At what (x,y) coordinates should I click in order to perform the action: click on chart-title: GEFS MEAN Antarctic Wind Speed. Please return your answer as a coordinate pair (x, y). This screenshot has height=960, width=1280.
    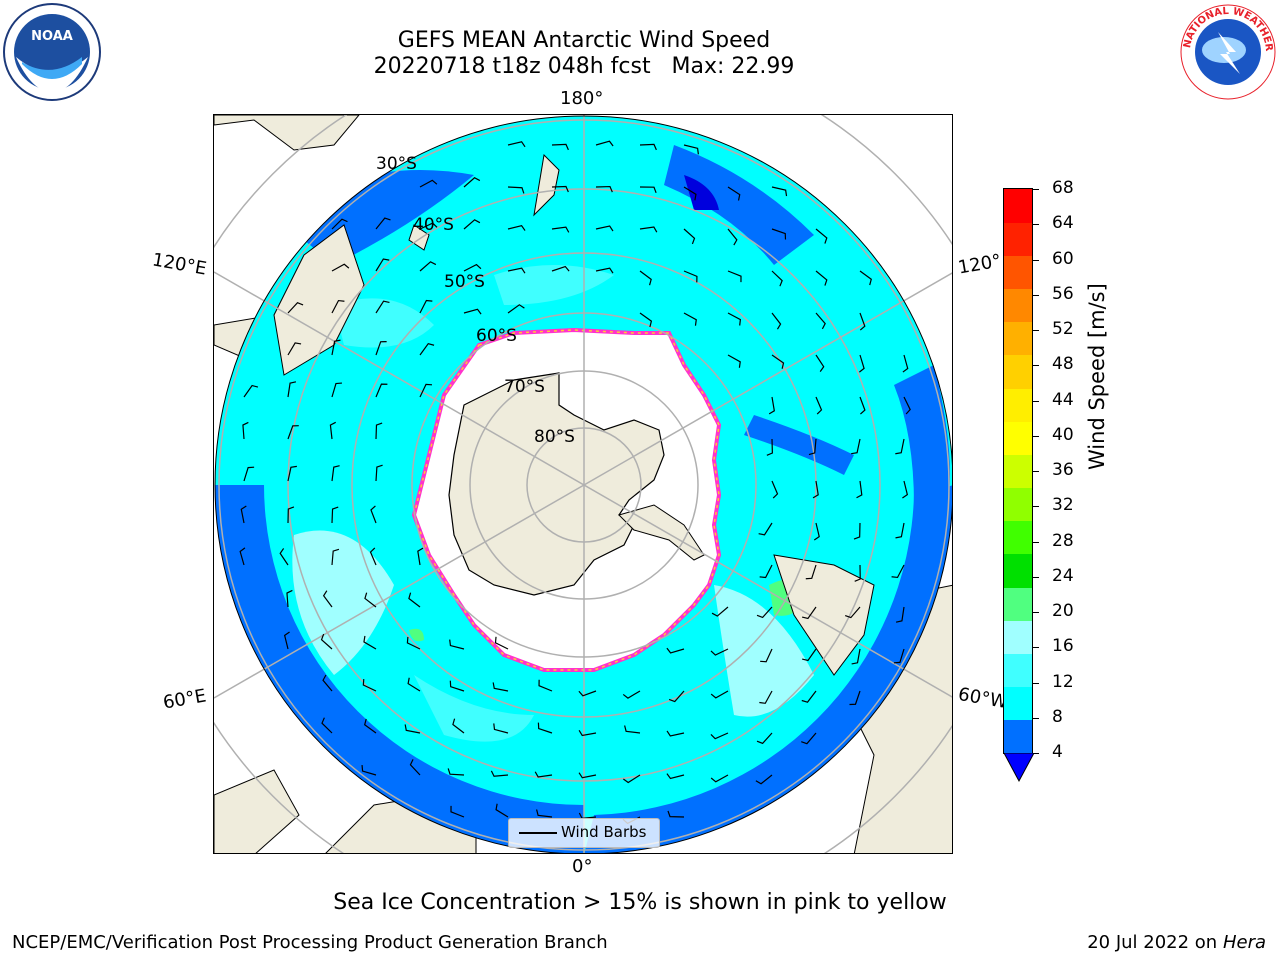
    Looking at the image, I should click on (584, 40).